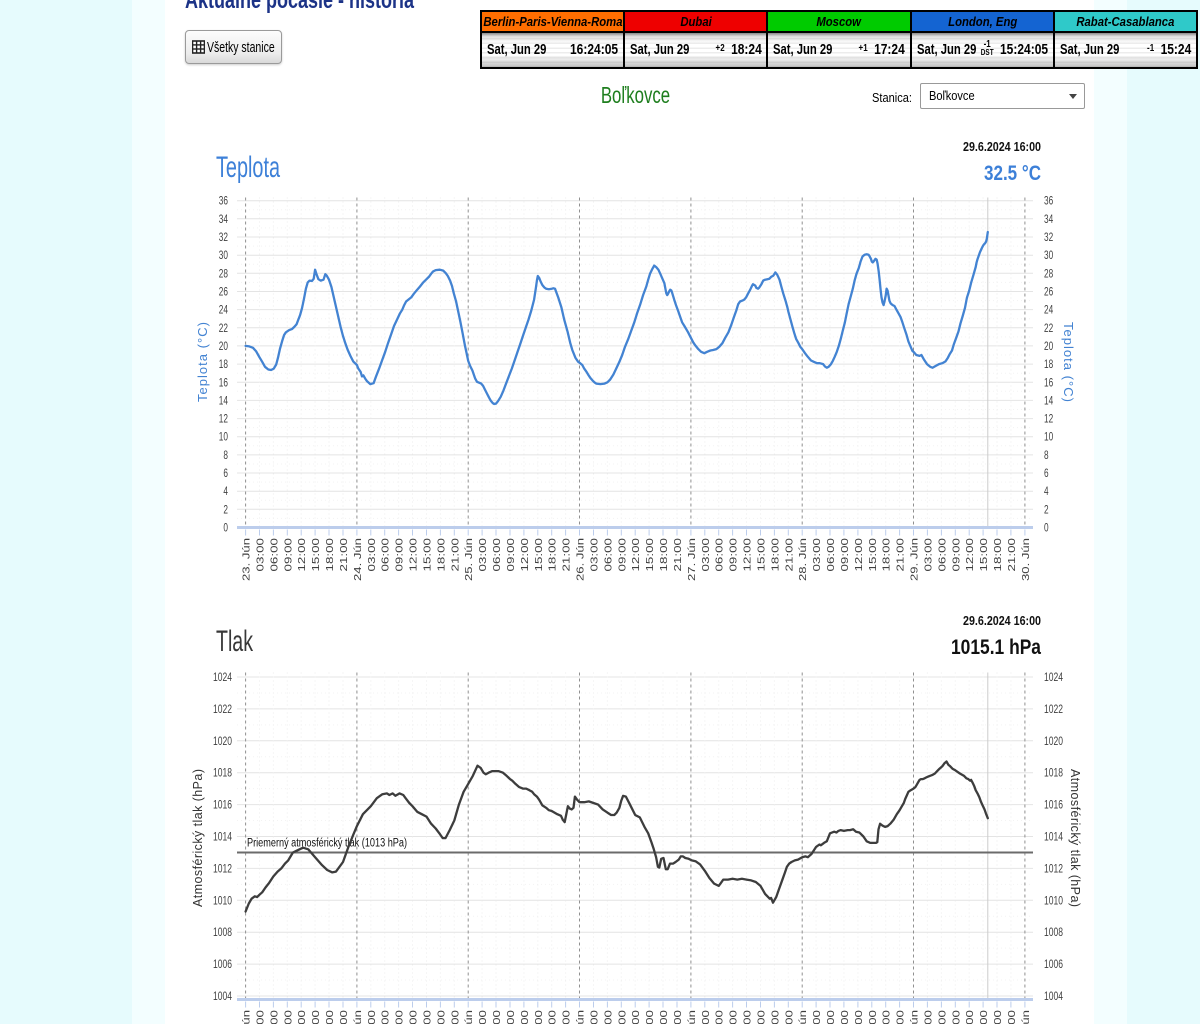  Describe the element at coordinates (1048, 238) in the screenshot. I see `svg-text: 32` at that location.